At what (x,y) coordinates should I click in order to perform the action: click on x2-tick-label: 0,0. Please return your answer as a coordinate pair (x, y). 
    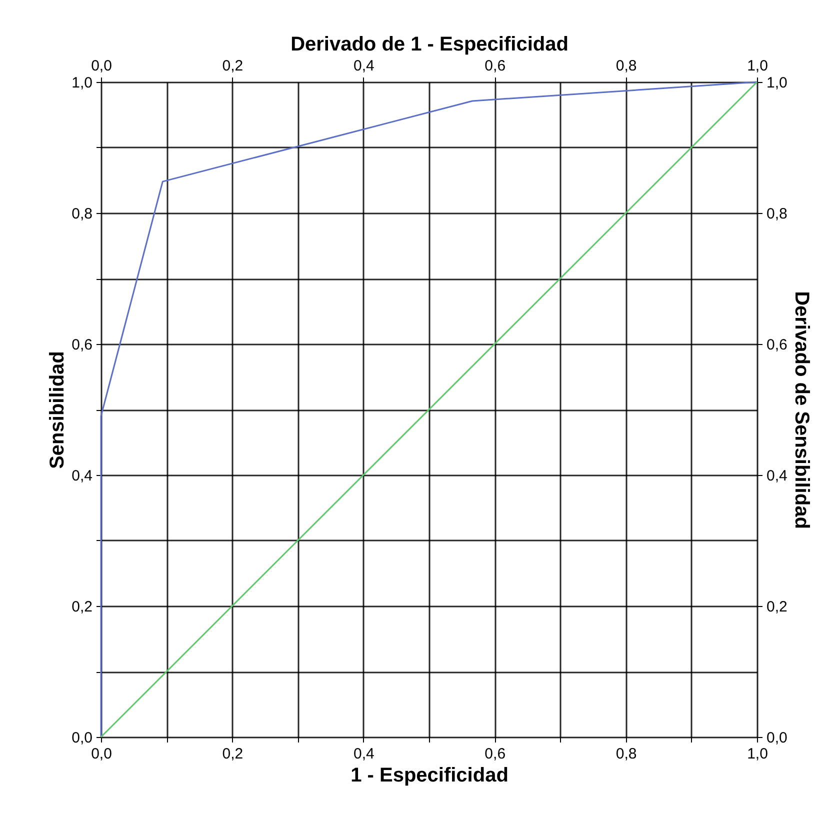
    Looking at the image, I should click on (101, 66).